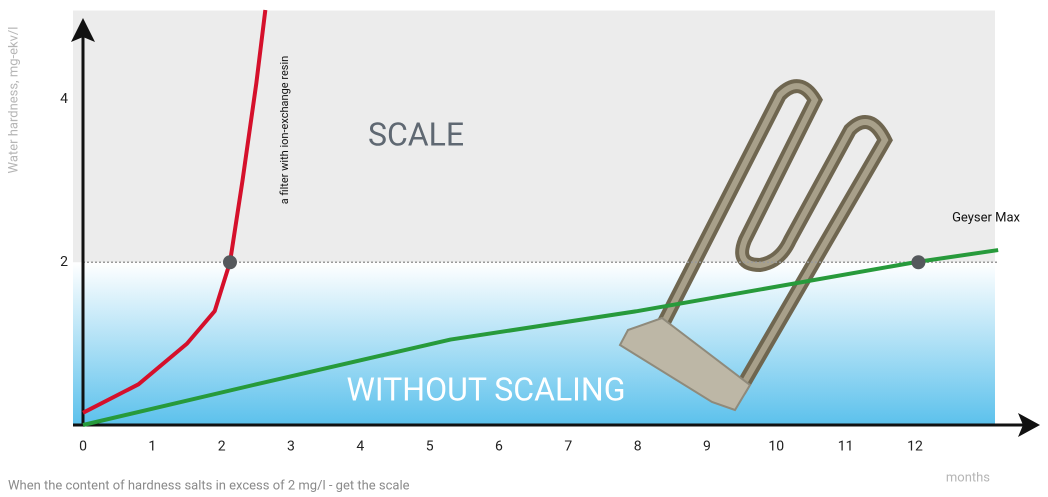  Describe the element at coordinates (291, 447) in the screenshot. I see `x-tick-label: 3` at that location.